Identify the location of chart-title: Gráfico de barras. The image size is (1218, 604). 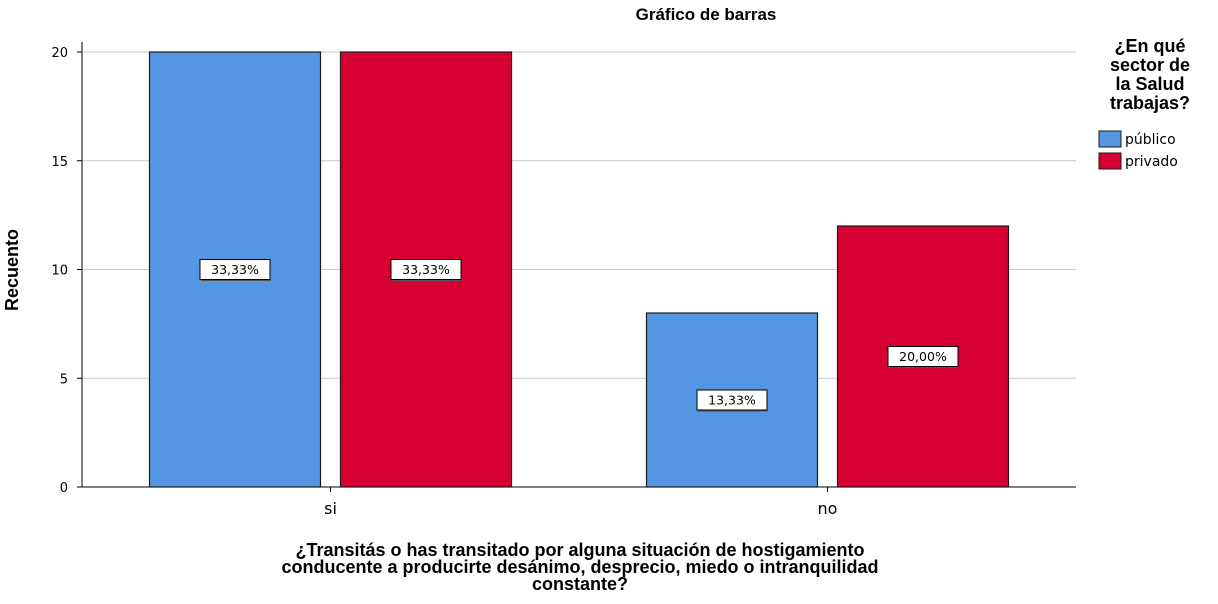
(706, 14).